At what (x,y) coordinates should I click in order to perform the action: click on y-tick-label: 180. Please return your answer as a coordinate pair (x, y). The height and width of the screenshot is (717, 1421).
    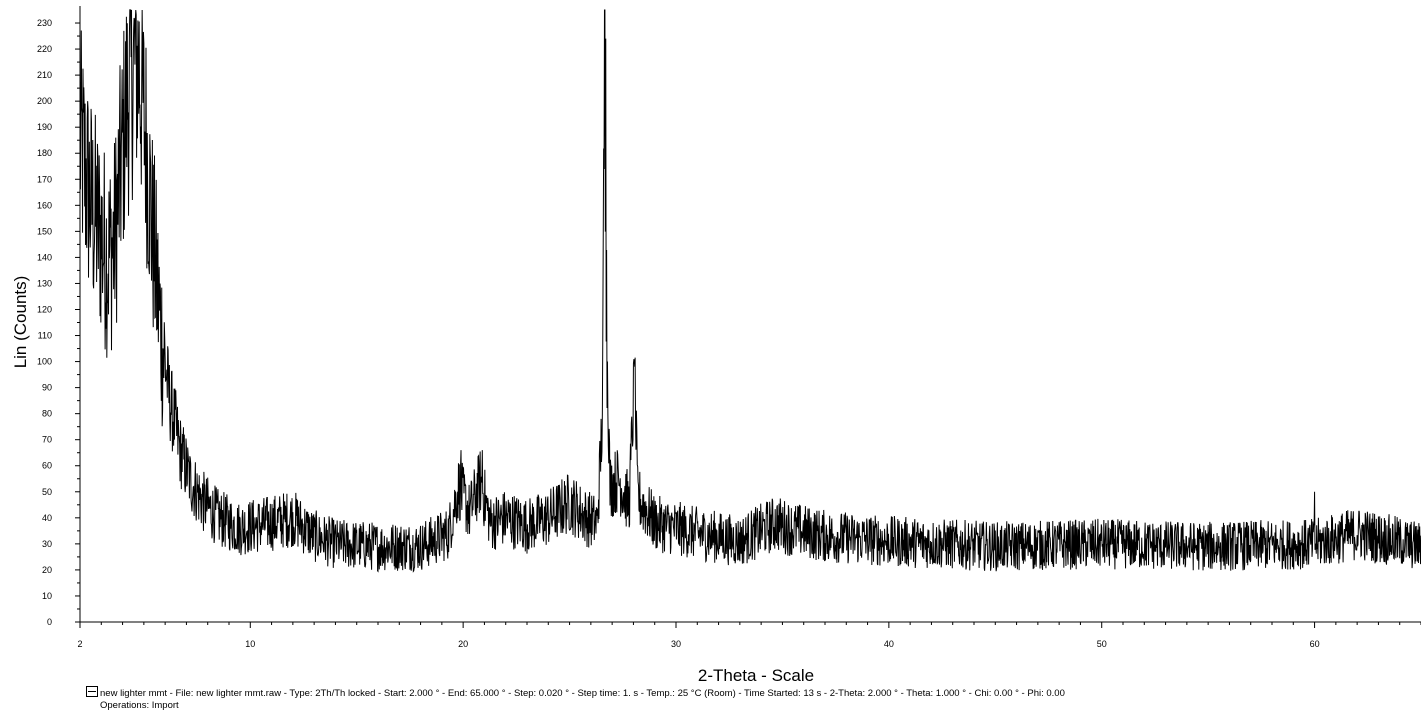
    Looking at the image, I should click on (44, 153).